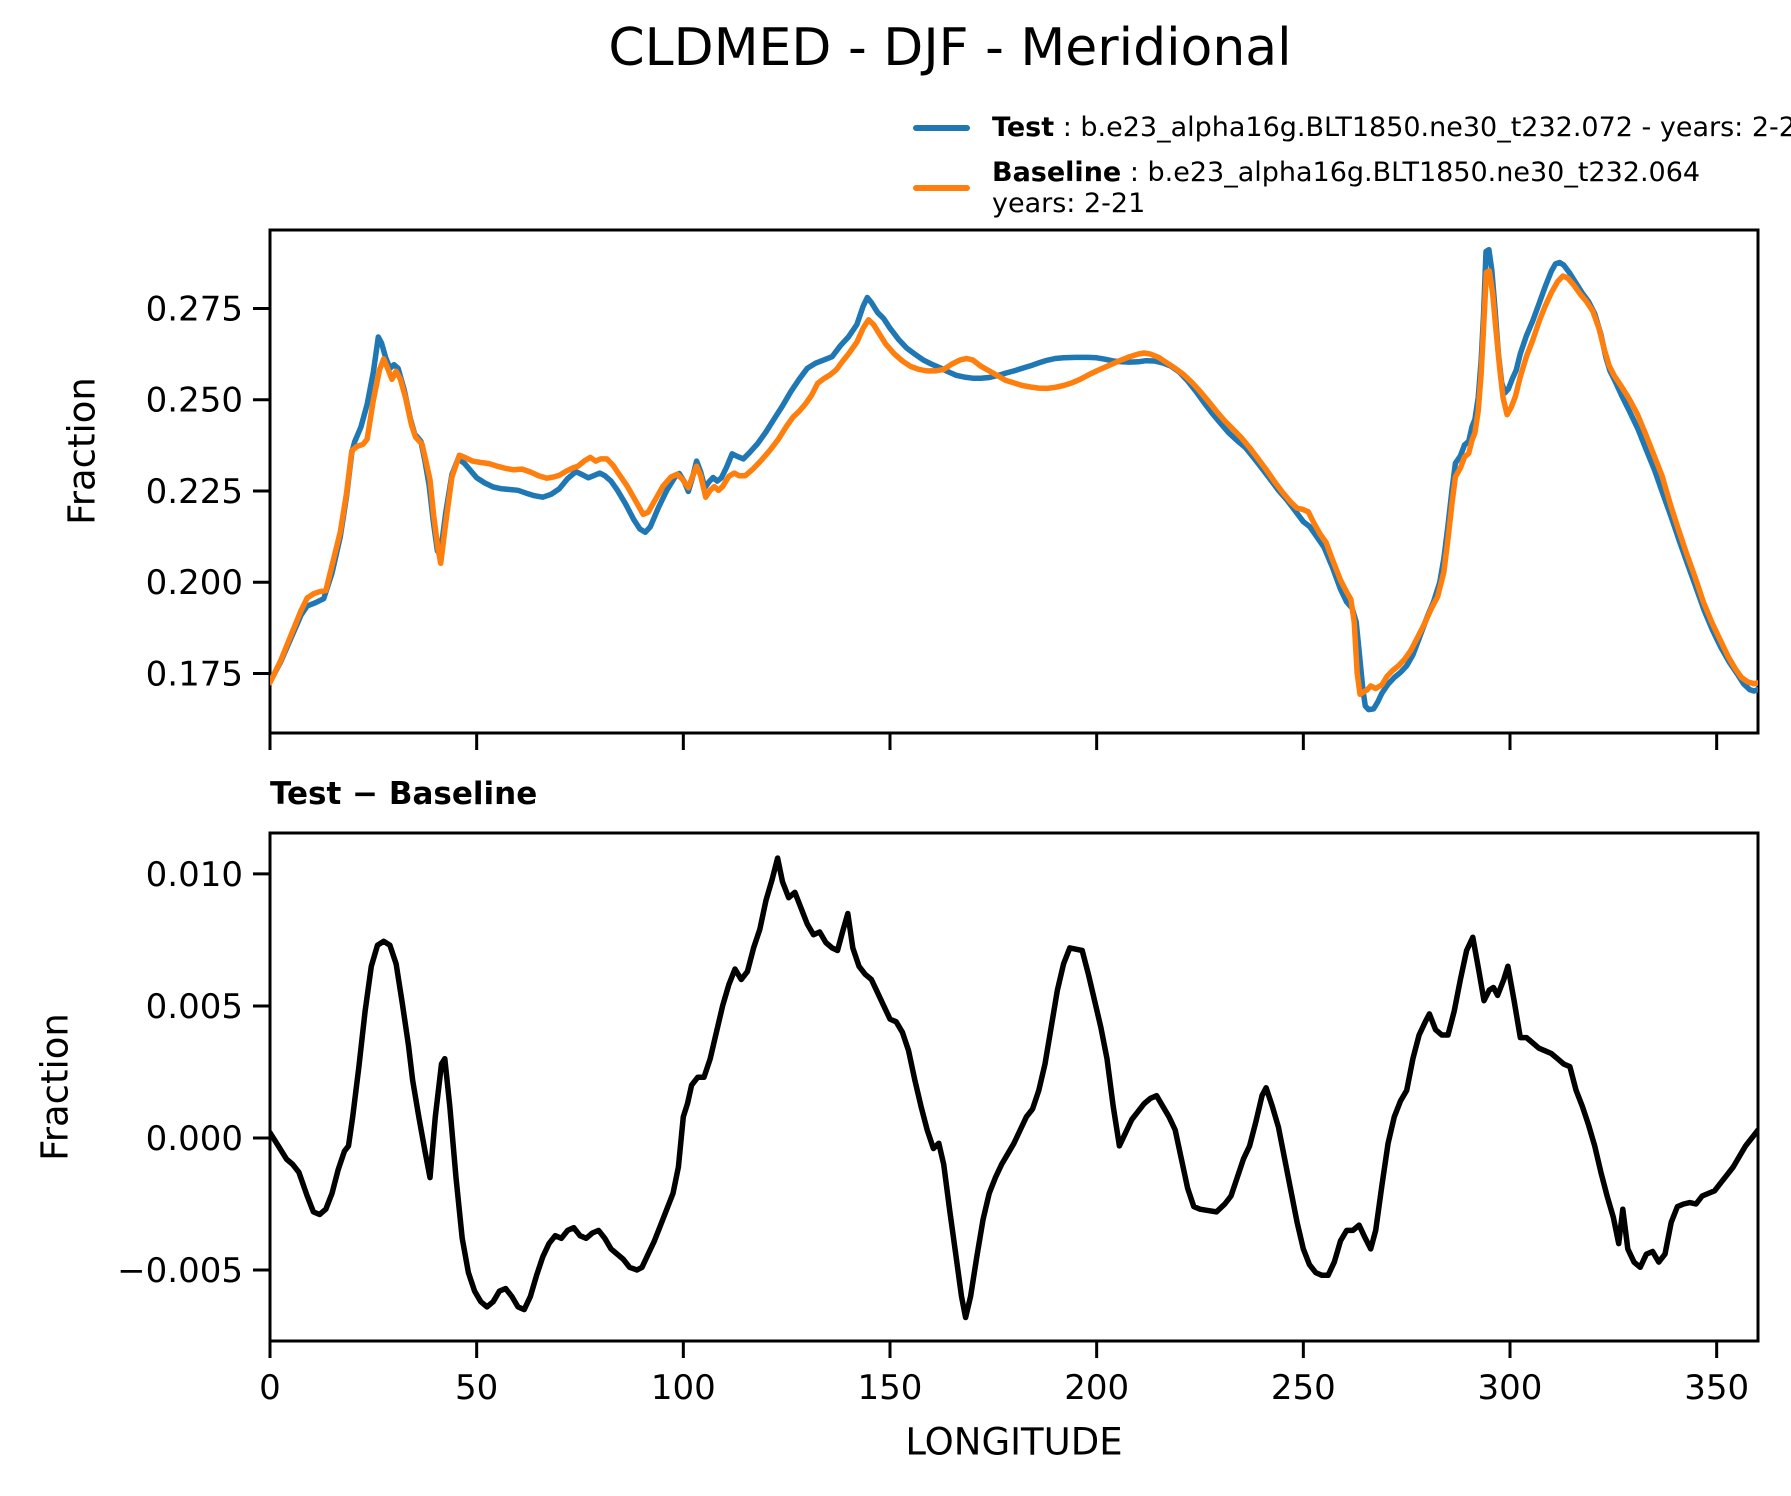 Image resolution: width=1791 pixels, height=1496 pixels. What do you see at coordinates (1023, 127) in the screenshot?
I see `legend-test-name: Test` at bounding box center [1023, 127].